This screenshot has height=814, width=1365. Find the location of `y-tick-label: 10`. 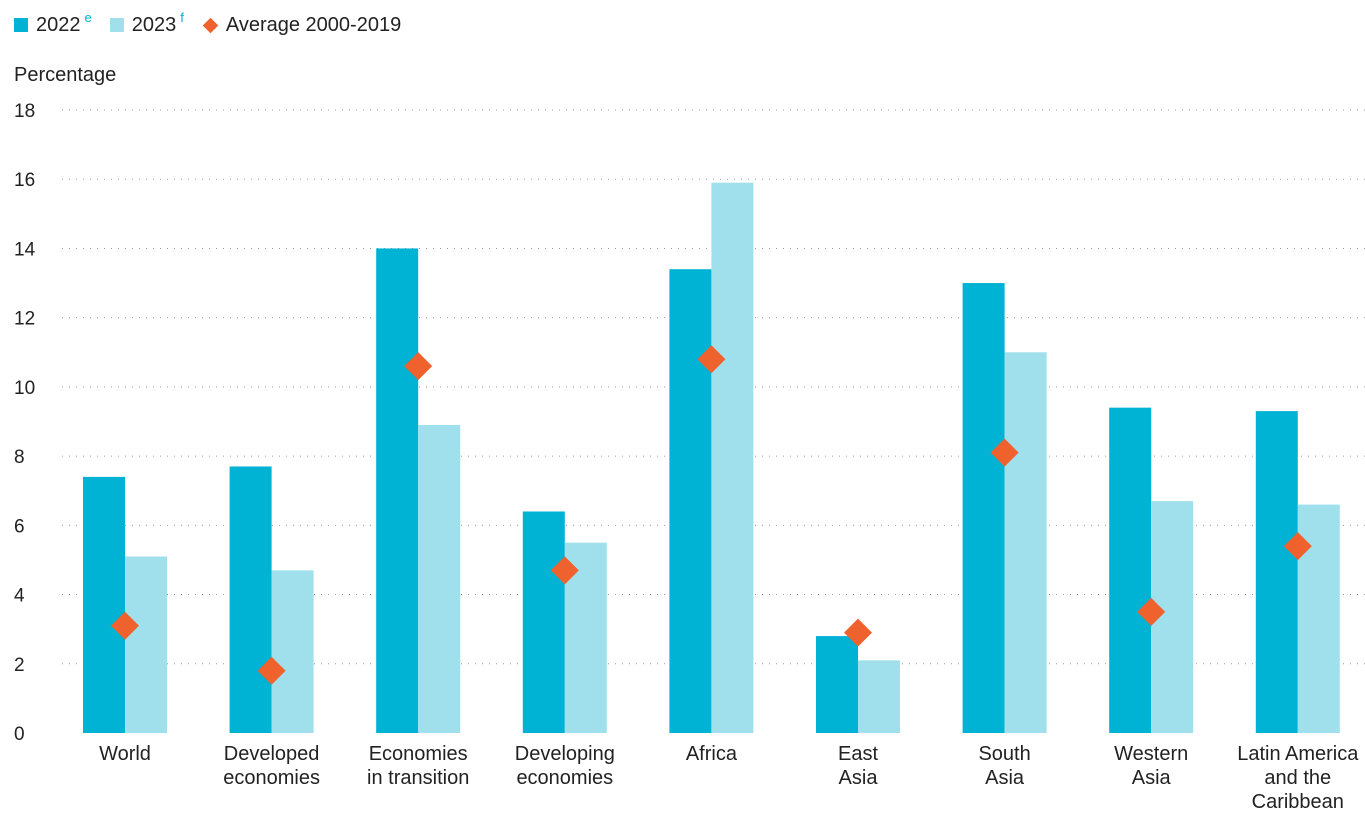

y-tick-label: 10 is located at coordinates (24, 388).